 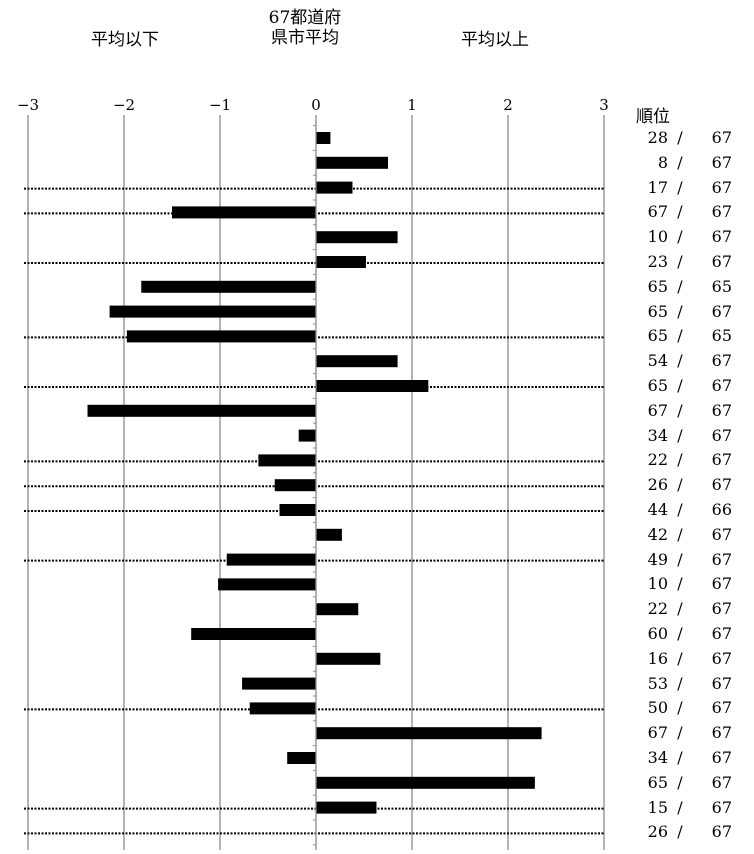 I want to click on rank-value: 44, so click(x=657, y=509).